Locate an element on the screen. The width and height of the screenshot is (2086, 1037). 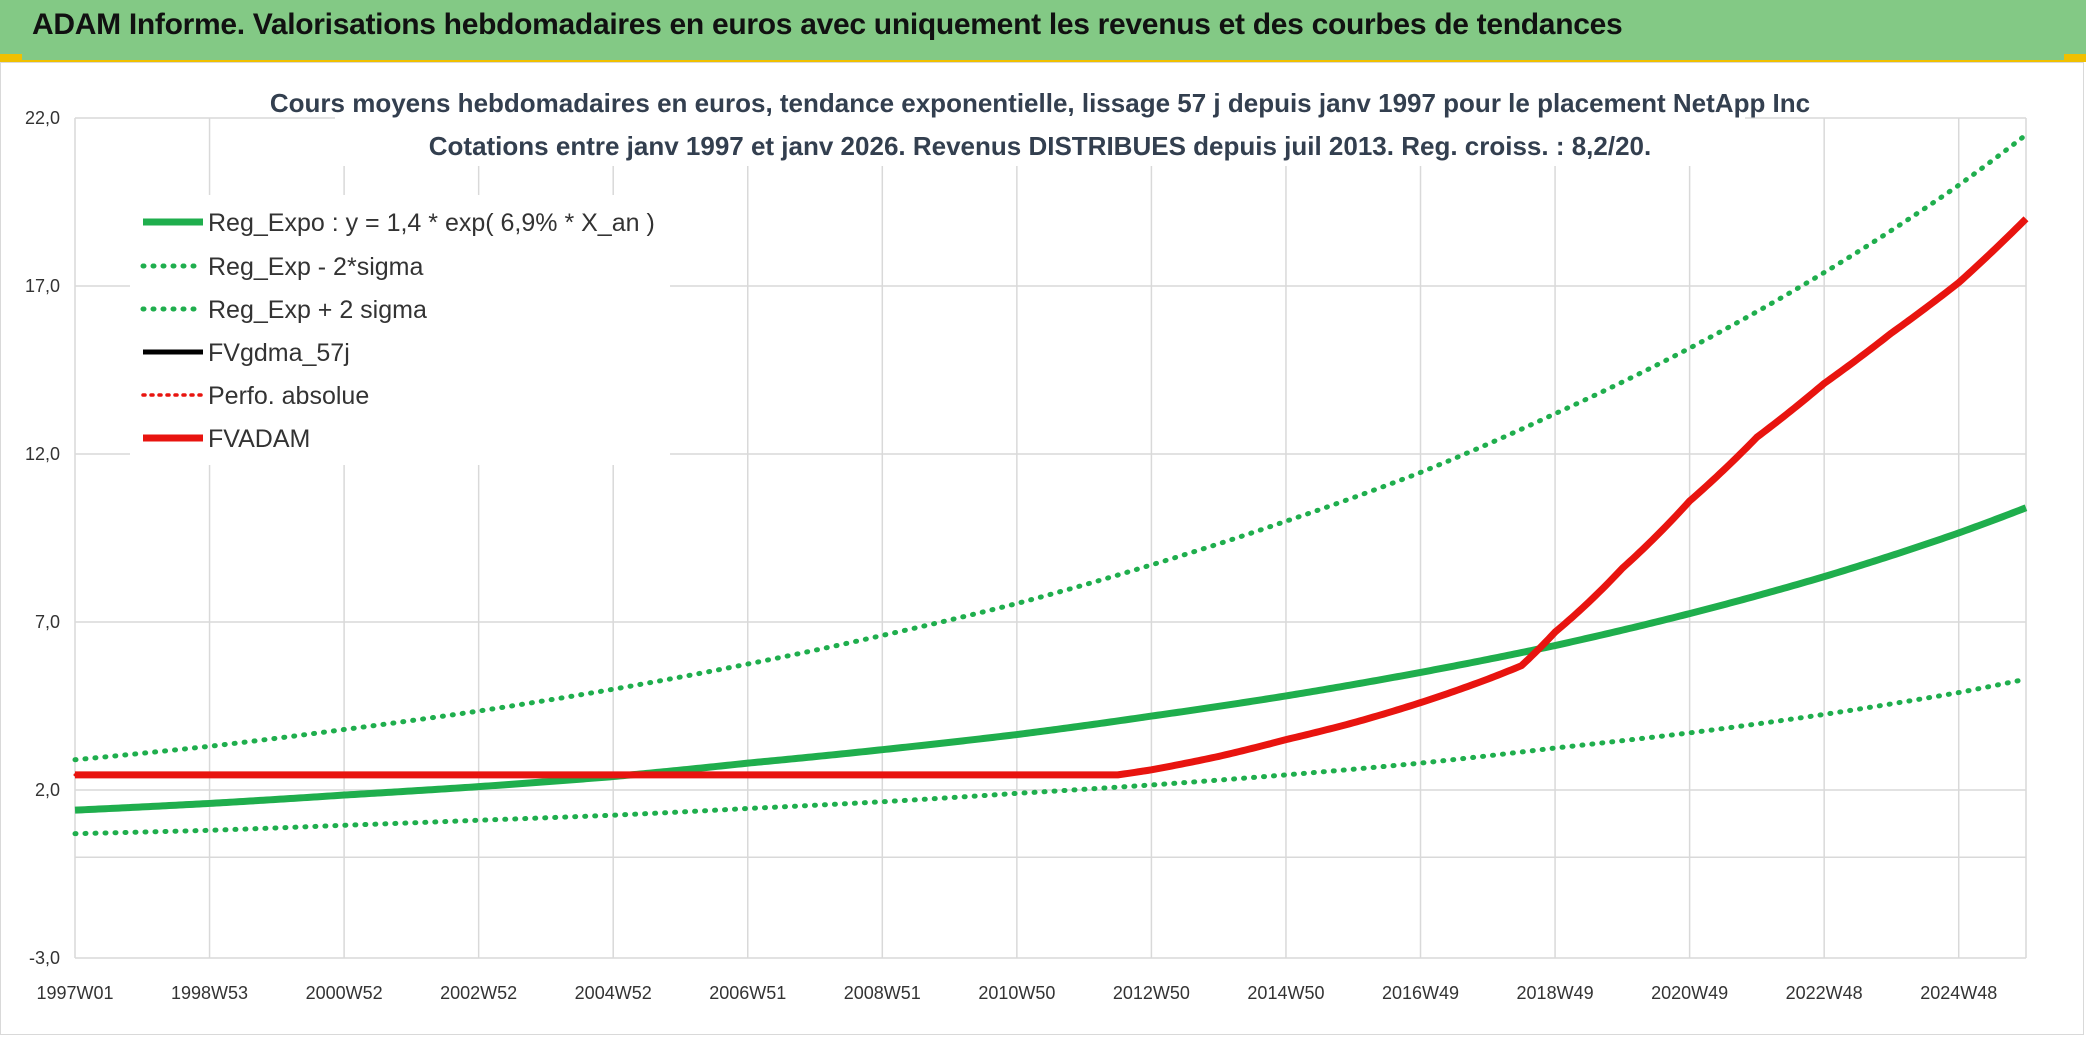
x-tick-label: 1997W01 is located at coordinates (74, 993).